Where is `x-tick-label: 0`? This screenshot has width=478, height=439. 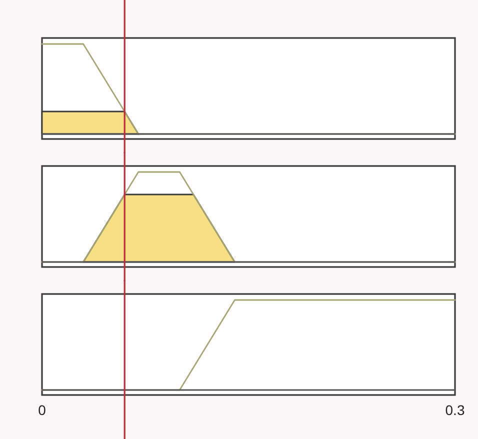
x-tick-label: 0 is located at coordinates (42, 410).